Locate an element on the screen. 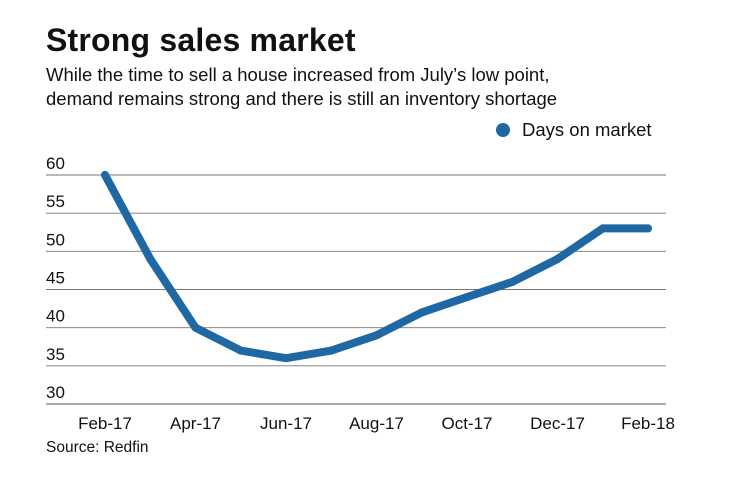 The height and width of the screenshot is (482, 740). x-tick-label: Jun-17 is located at coordinates (286, 423).